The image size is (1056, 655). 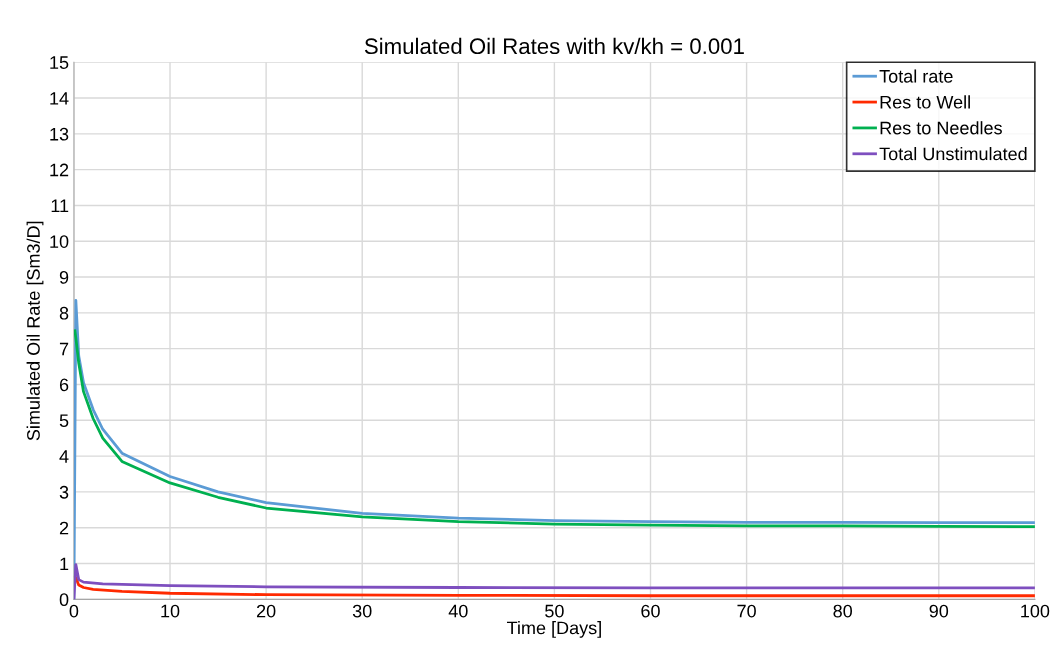 I want to click on x-tick-label: 90, so click(x=939, y=611).